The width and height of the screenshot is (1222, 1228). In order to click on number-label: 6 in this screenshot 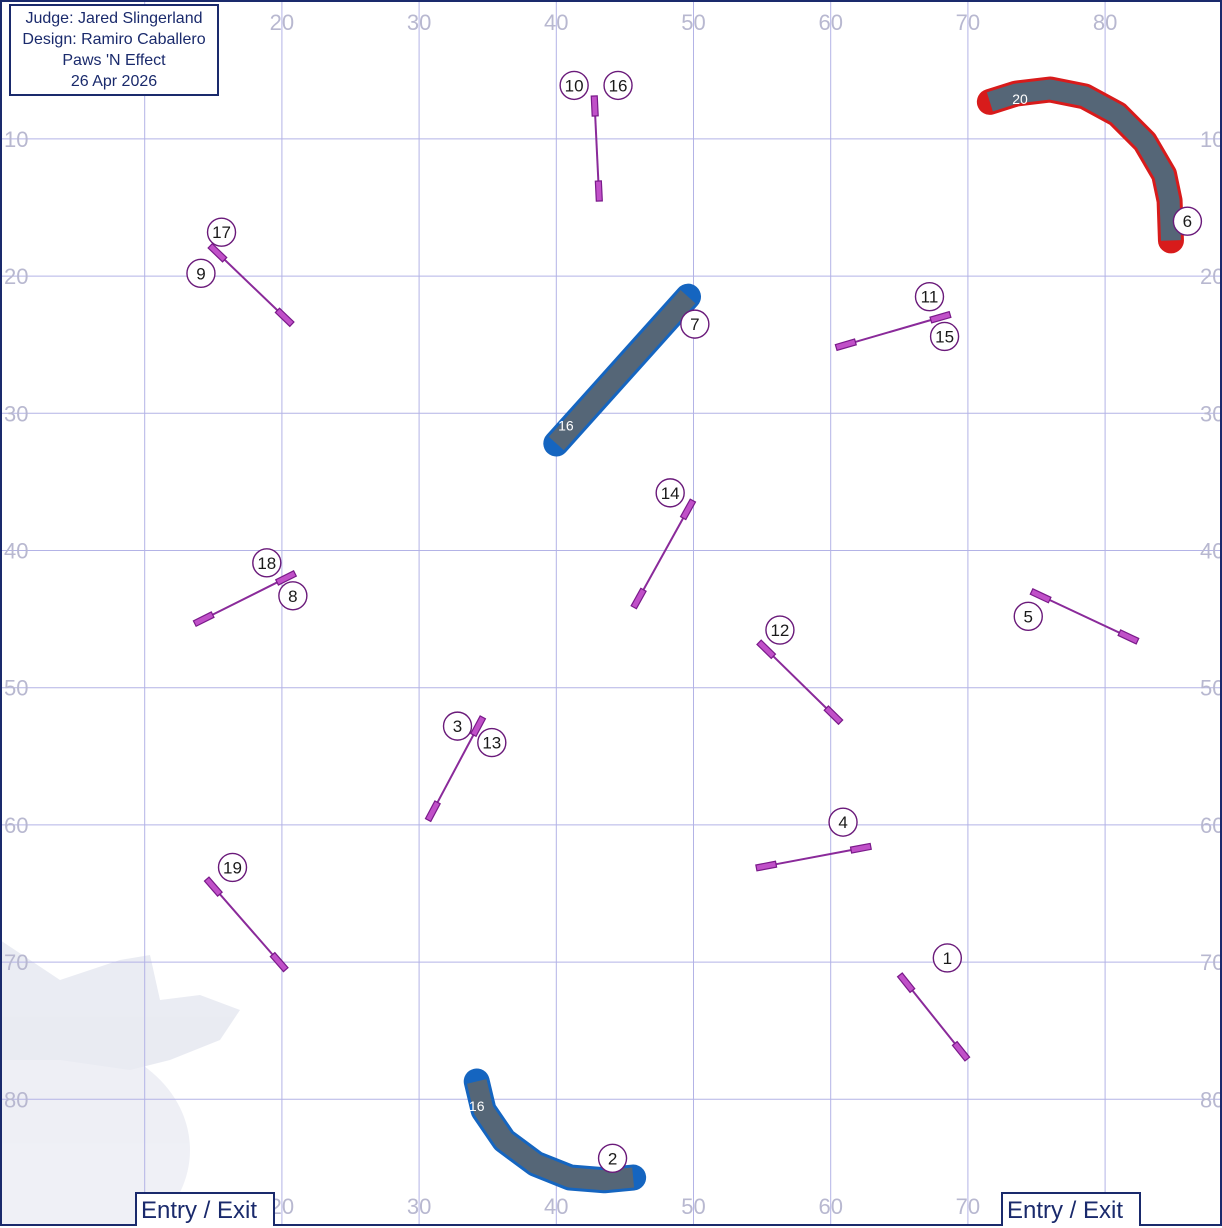, I will do `click(1187, 221)`.